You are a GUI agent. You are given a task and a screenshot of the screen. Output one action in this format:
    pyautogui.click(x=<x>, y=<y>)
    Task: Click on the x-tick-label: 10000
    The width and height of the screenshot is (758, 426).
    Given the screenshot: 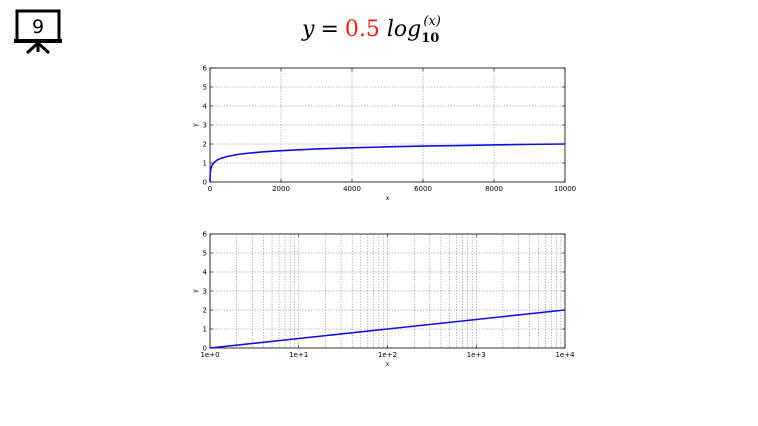 What is the action you would take?
    pyautogui.click(x=565, y=189)
    